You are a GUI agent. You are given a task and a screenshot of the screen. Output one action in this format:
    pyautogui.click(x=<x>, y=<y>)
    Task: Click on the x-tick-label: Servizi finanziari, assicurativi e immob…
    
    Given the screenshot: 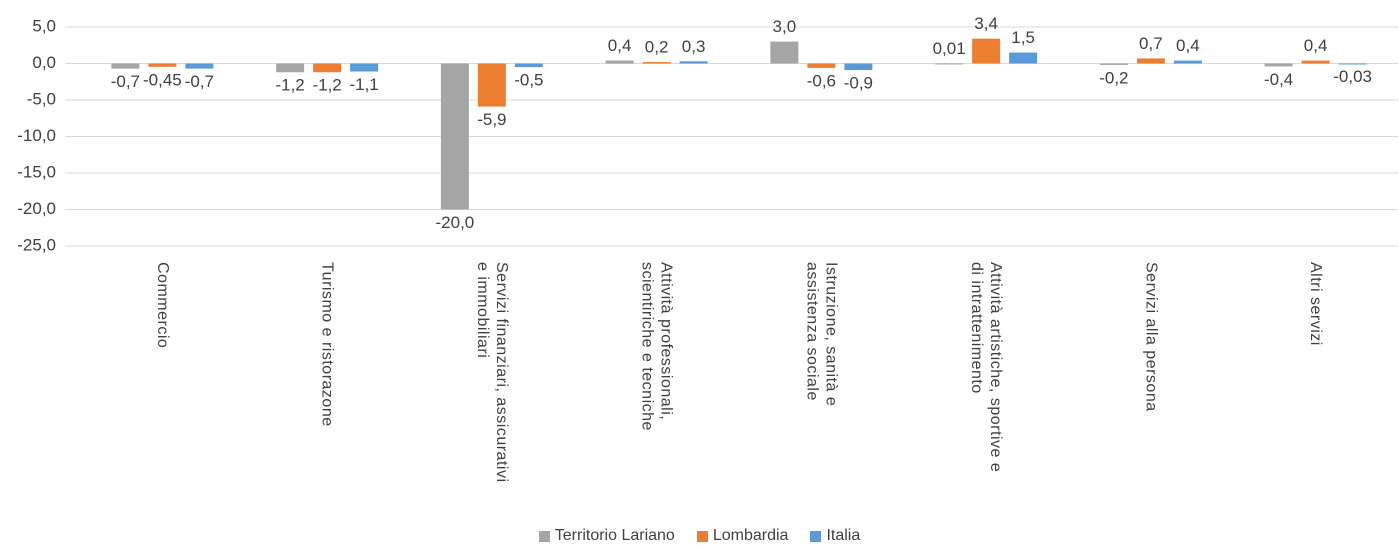 What is the action you would take?
    pyautogui.click(x=491, y=372)
    